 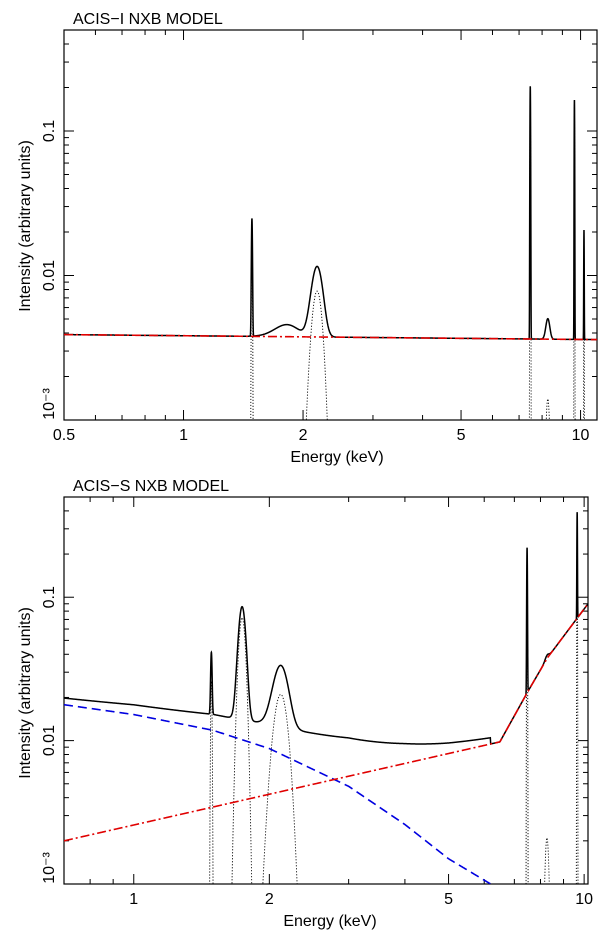 What do you see at coordinates (329, 921) in the screenshot?
I see `acis-s-xlabel: Energy (keV)` at bounding box center [329, 921].